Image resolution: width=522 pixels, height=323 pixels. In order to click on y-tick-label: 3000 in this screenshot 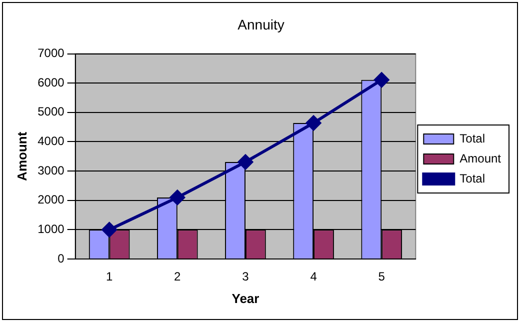, I will do `click(51, 170)`.